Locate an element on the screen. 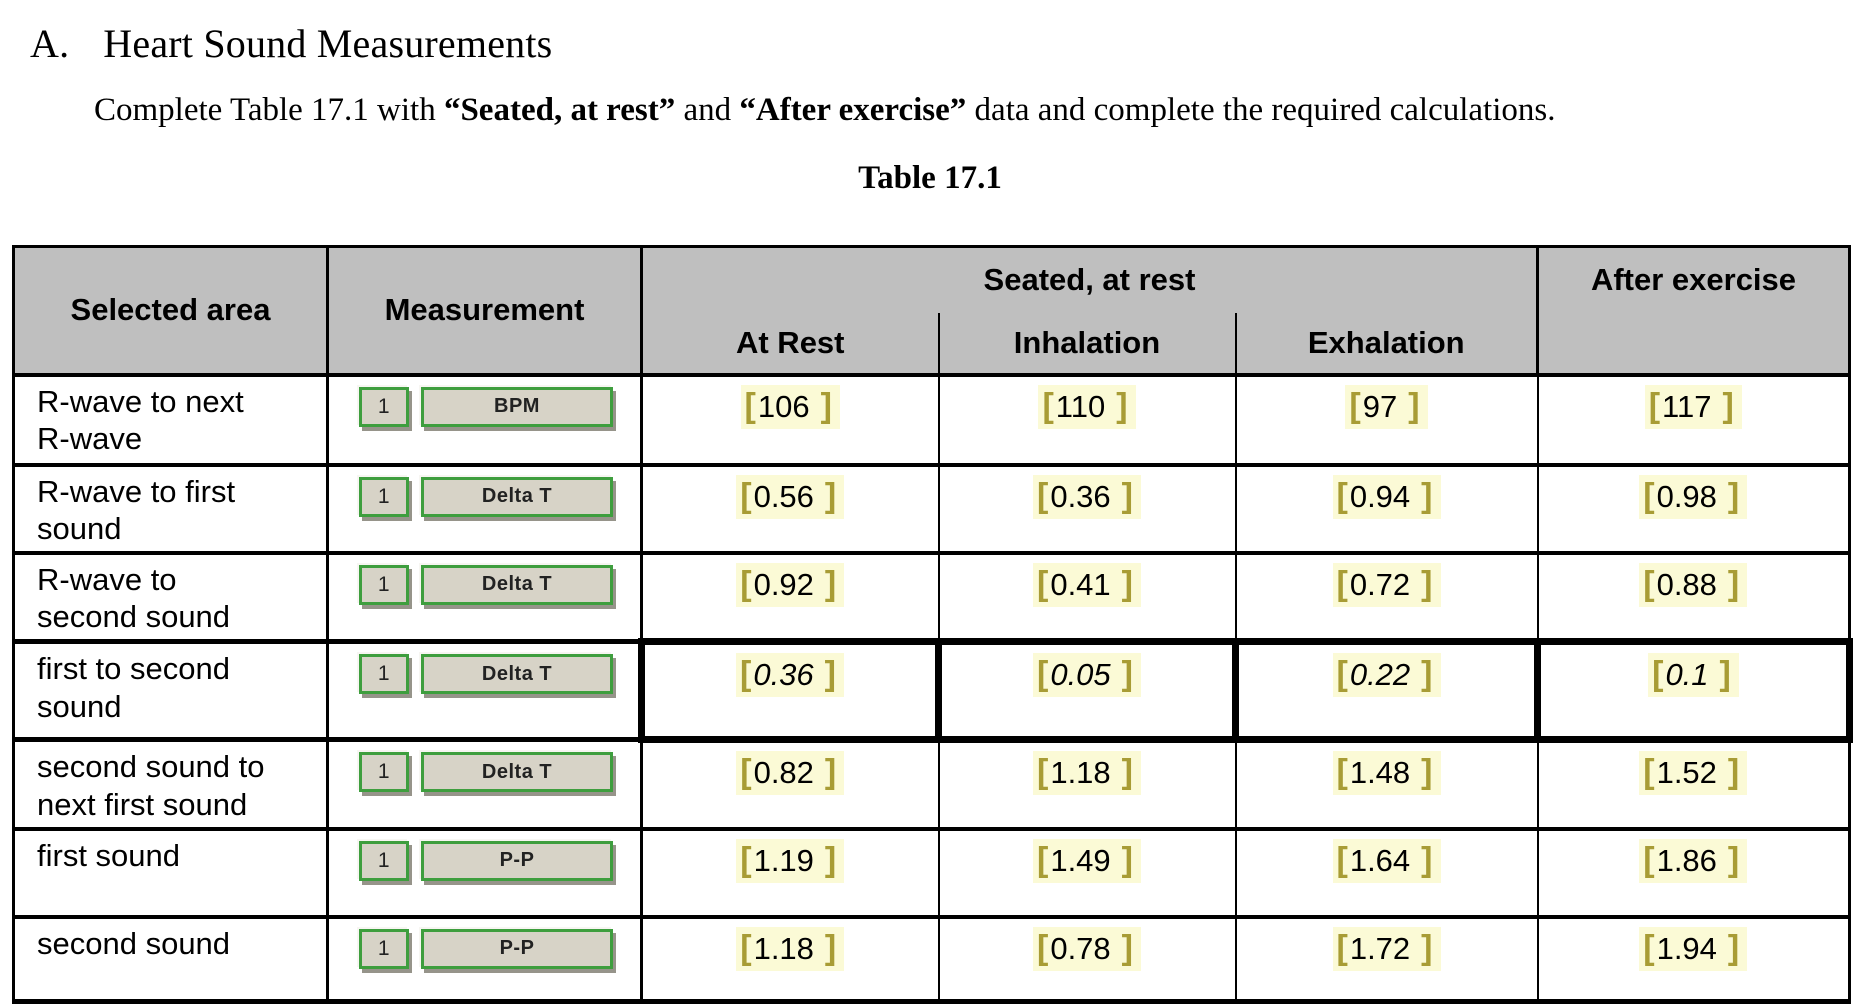  selected-area-label: R-wave to first sound is located at coordinates (170, 509).